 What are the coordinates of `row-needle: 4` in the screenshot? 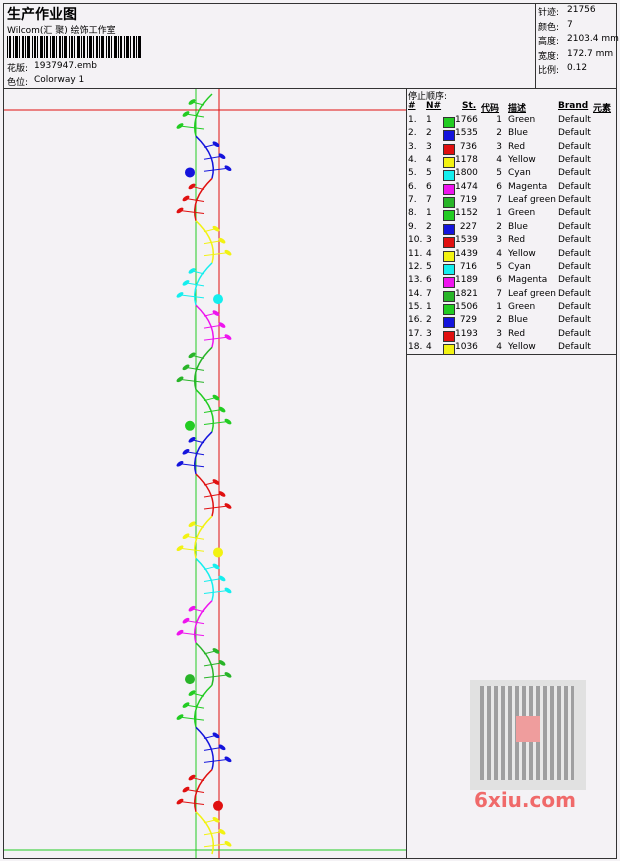 It's located at (429, 160).